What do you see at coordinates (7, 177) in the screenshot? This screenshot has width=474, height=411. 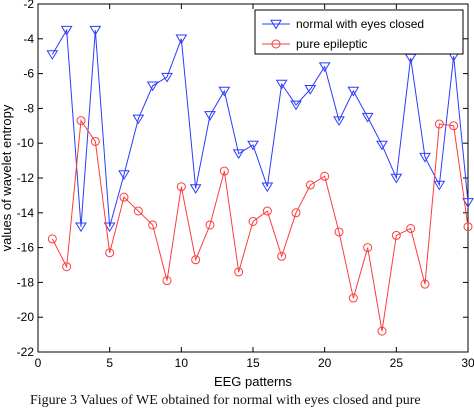 I see `y-axis-label: values of wavelet entropy` at bounding box center [7, 177].